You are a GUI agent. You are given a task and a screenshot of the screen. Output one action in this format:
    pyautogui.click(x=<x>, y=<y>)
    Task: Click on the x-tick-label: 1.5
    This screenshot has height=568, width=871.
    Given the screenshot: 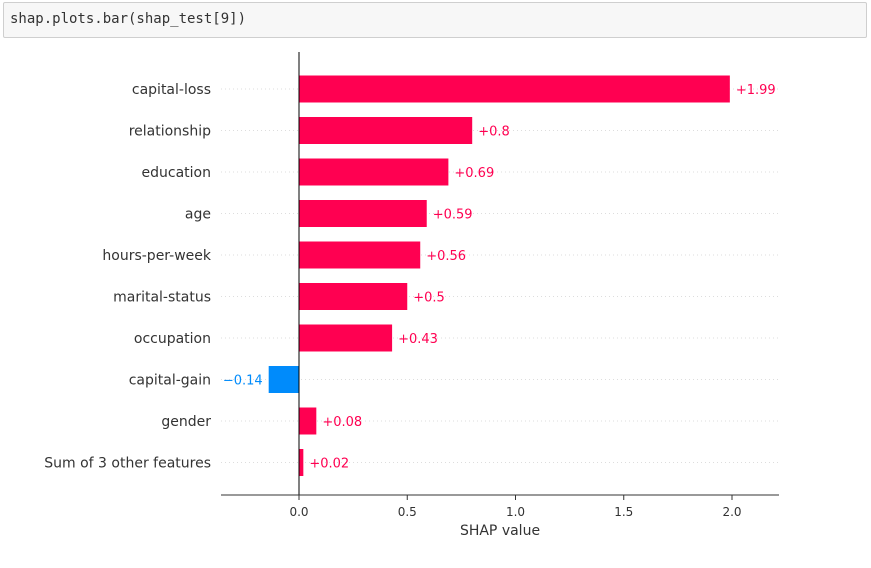 What is the action you would take?
    pyautogui.click(x=623, y=512)
    